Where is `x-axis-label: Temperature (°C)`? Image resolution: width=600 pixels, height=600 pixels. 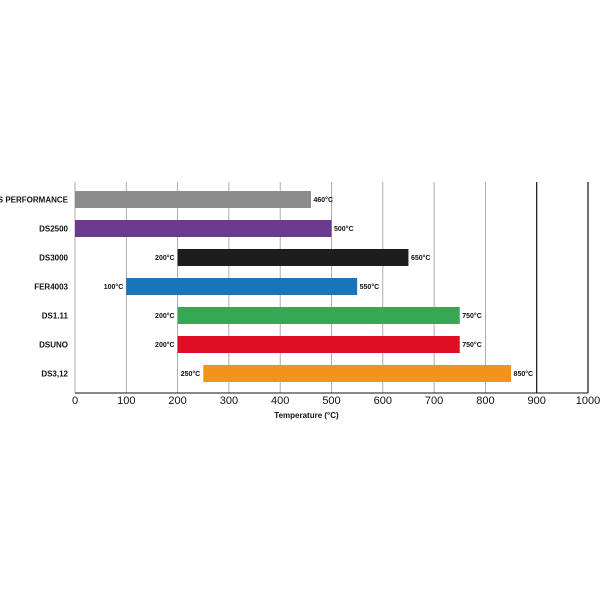
x-axis-label: Temperature (°C) is located at coordinates (306, 415).